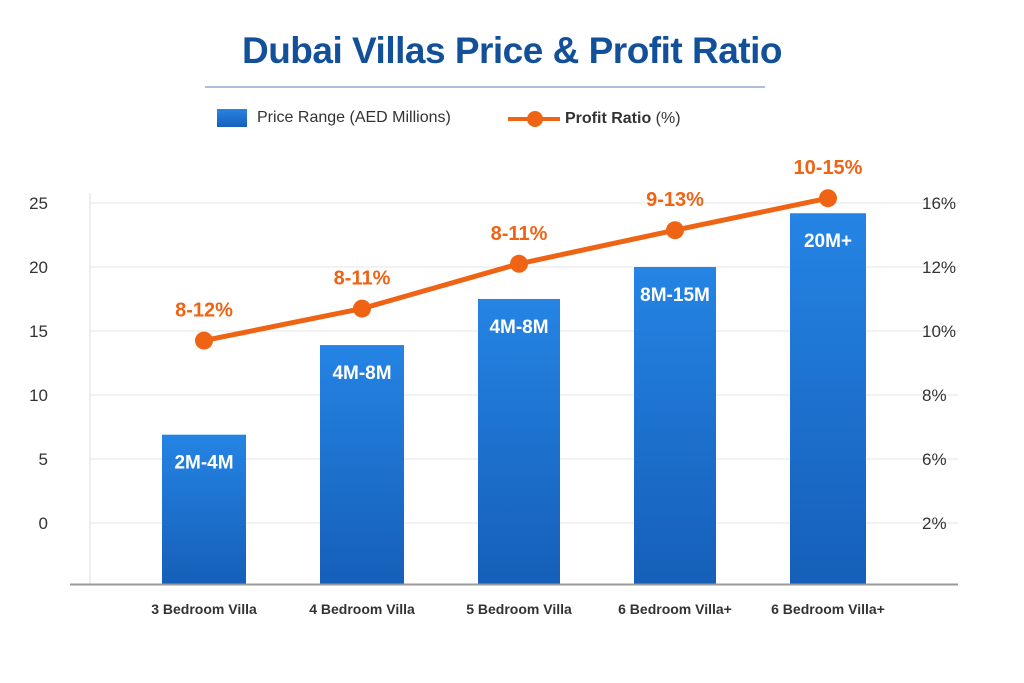  I want to click on left-tick-label: 20, so click(38, 267).